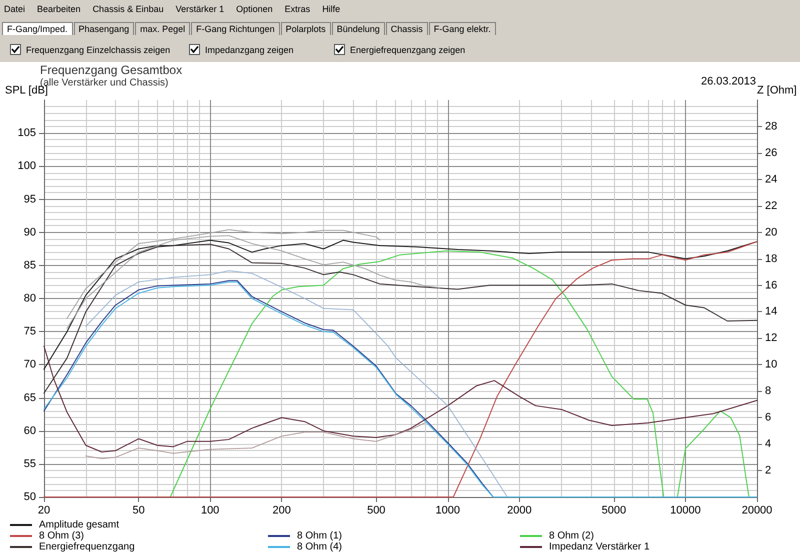 This screenshot has height=553, width=800. Describe the element at coordinates (79, 525) in the screenshot. I see `legend-label: Amplitude gesamt` at that location.